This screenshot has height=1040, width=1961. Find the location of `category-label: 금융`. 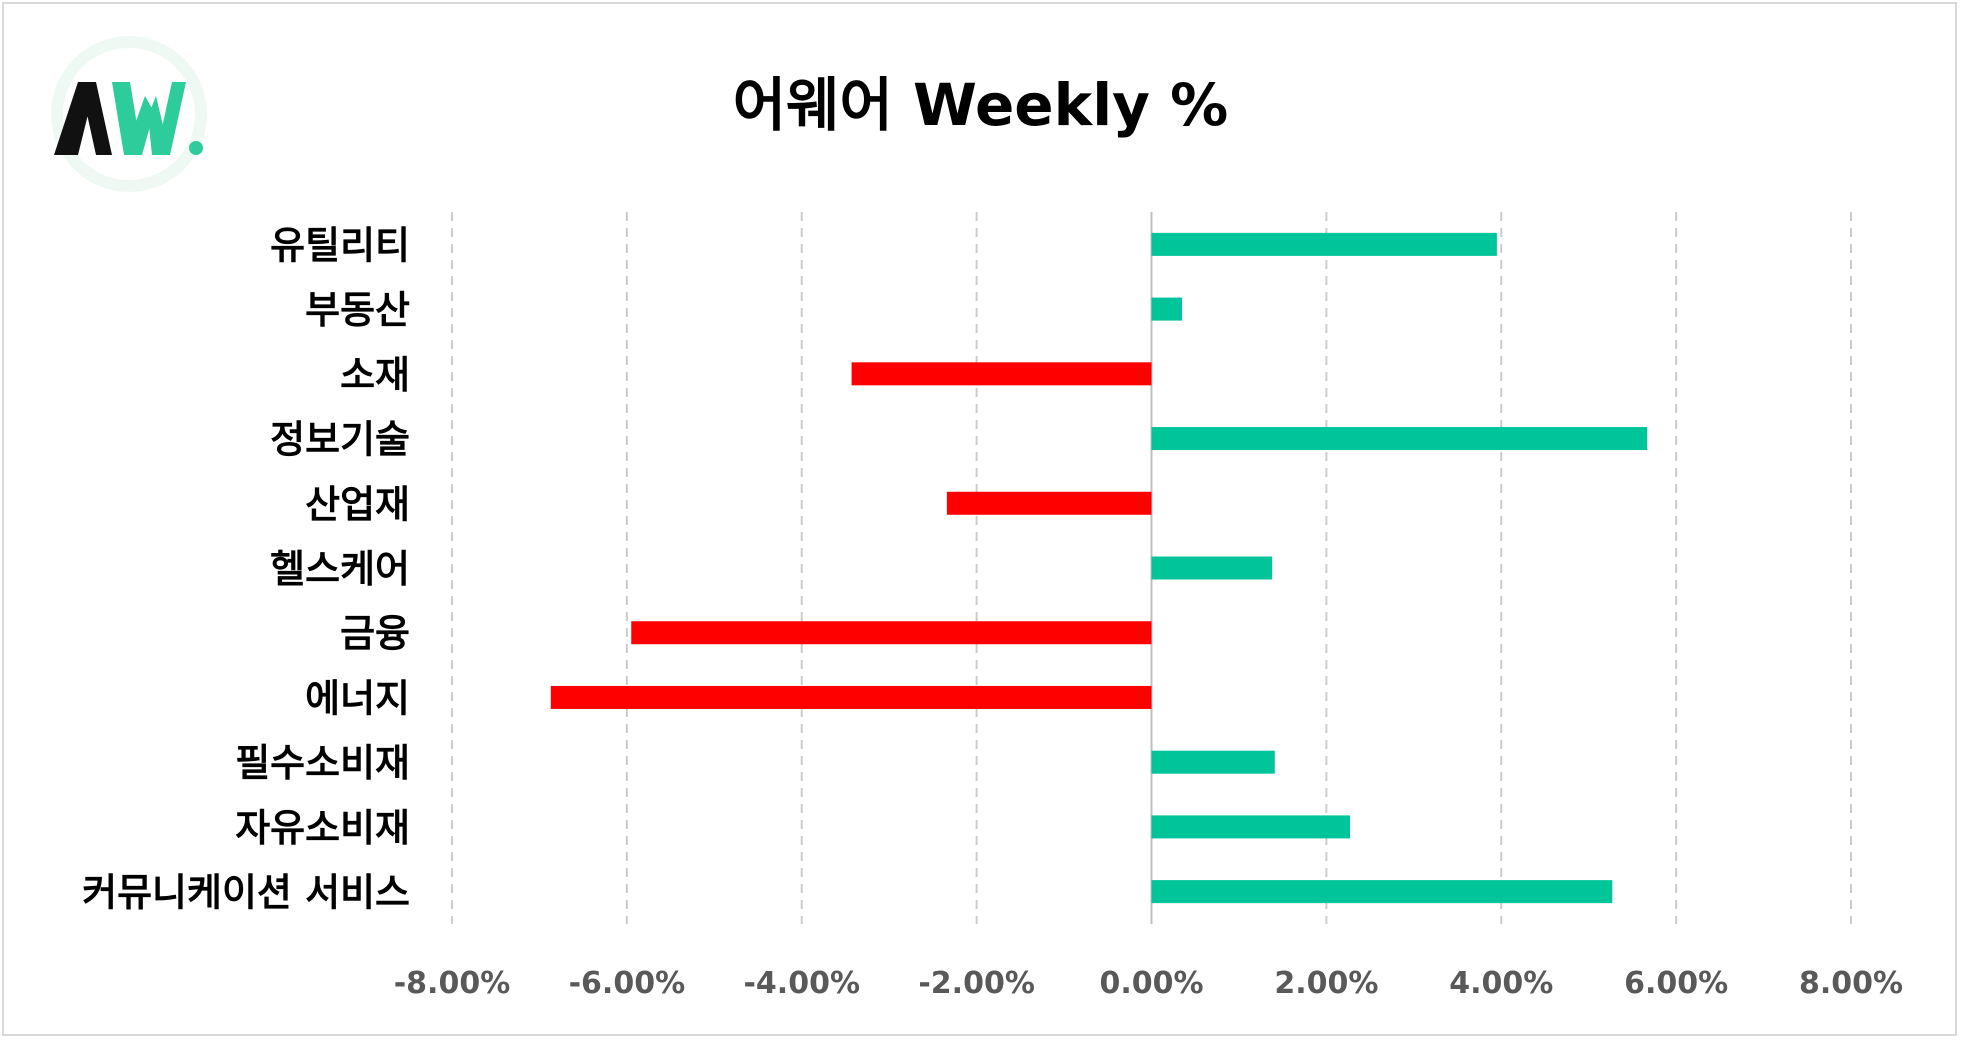

category-label: 금융 is located at coordinates (375, 634).